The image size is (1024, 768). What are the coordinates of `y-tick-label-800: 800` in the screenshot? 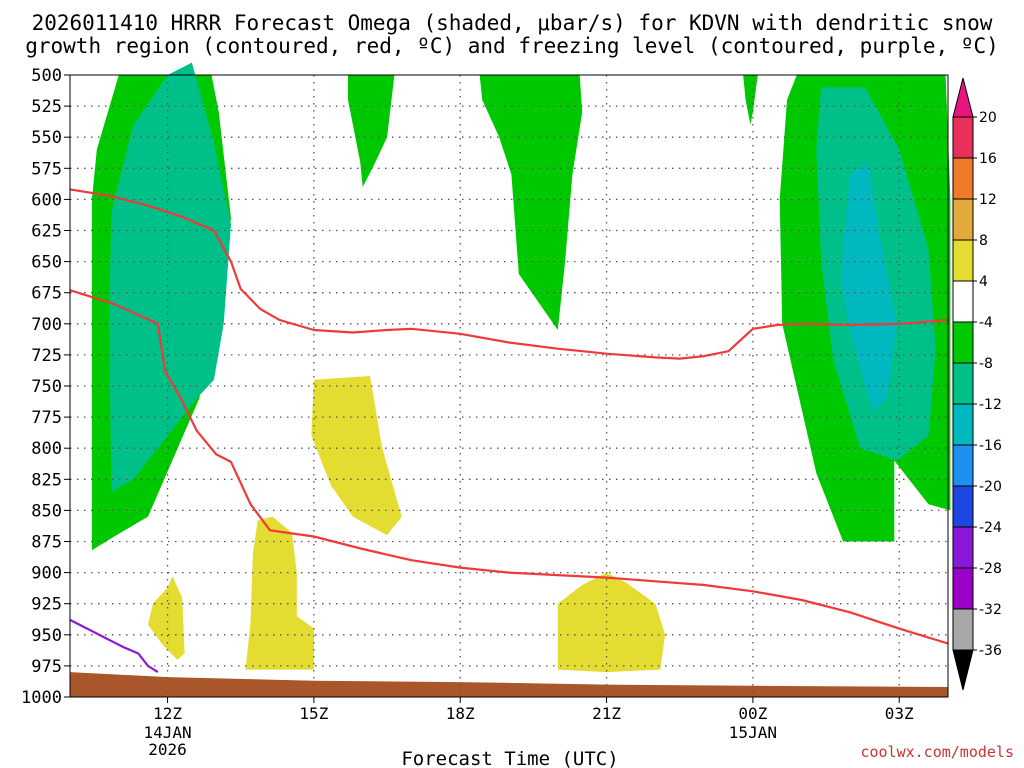 It's located at (46, 449).